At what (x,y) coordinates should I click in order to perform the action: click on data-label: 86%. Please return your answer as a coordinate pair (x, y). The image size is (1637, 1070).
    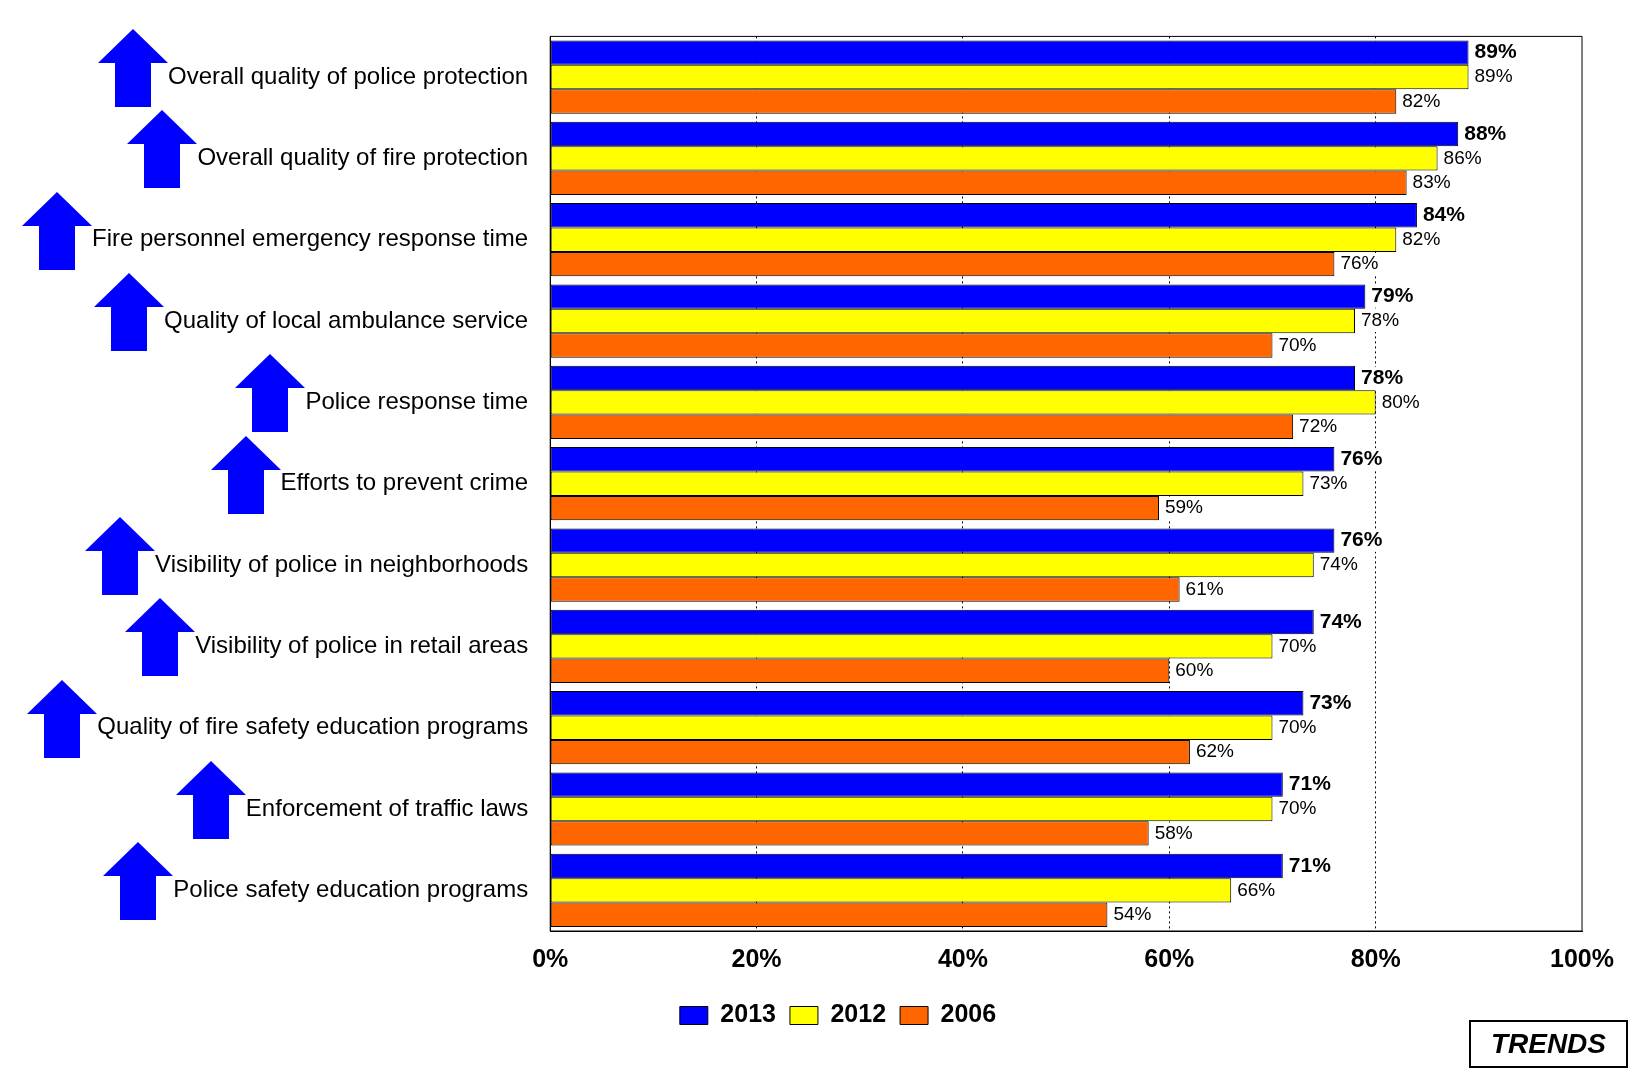
    Looking at the image, I should click on (1462, 157).